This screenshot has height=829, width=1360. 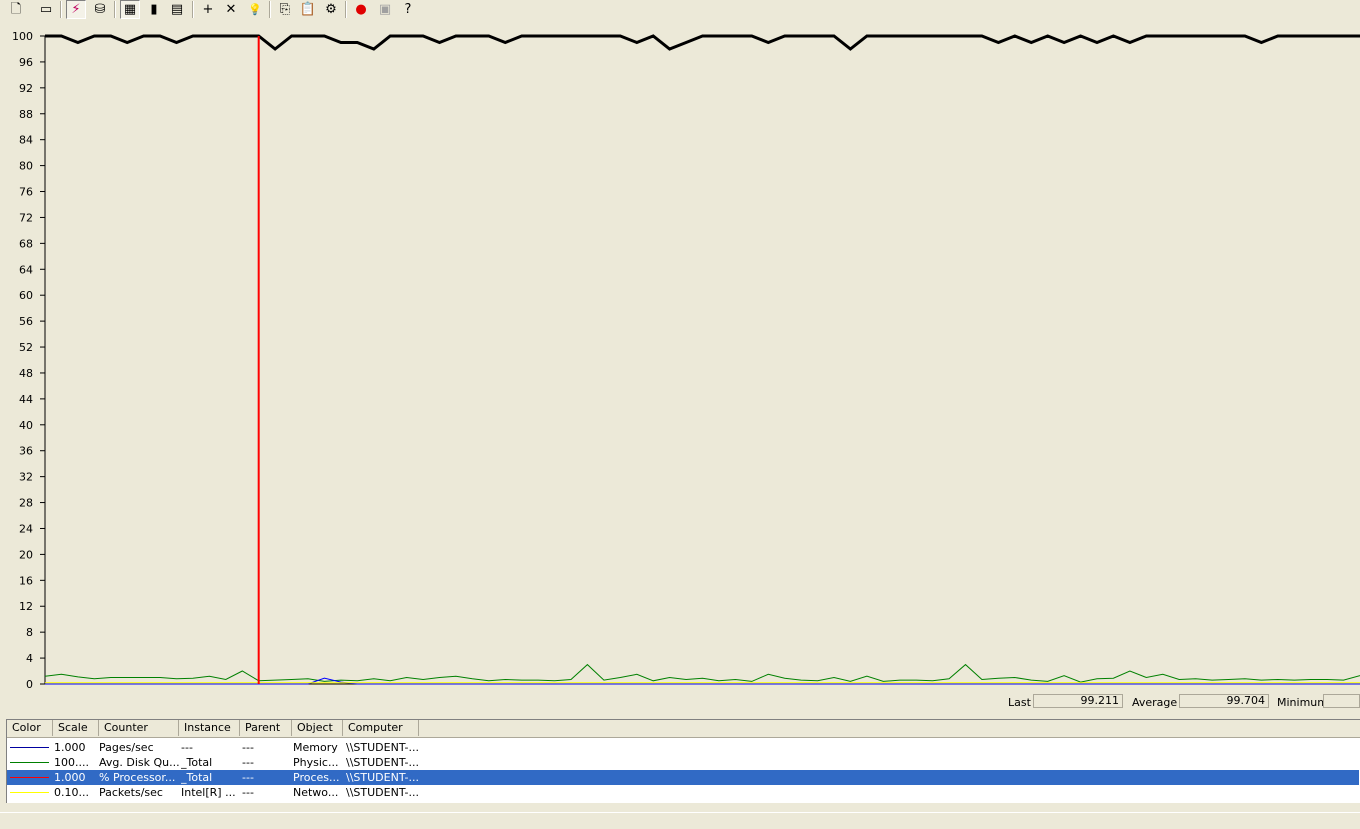 I want to click on counter-instance-cell: ---, so click(x=187, y=747).